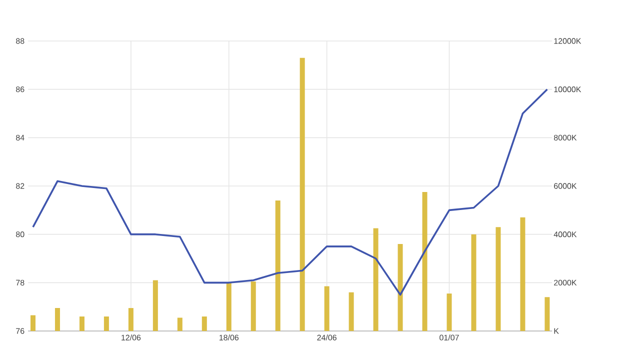 Image resolution: width=640 pixels, height=360 pixels. Describe the element at coordinates (565, 186) in the screenshot. I see `y2-tick-label: 6000K` at that location.